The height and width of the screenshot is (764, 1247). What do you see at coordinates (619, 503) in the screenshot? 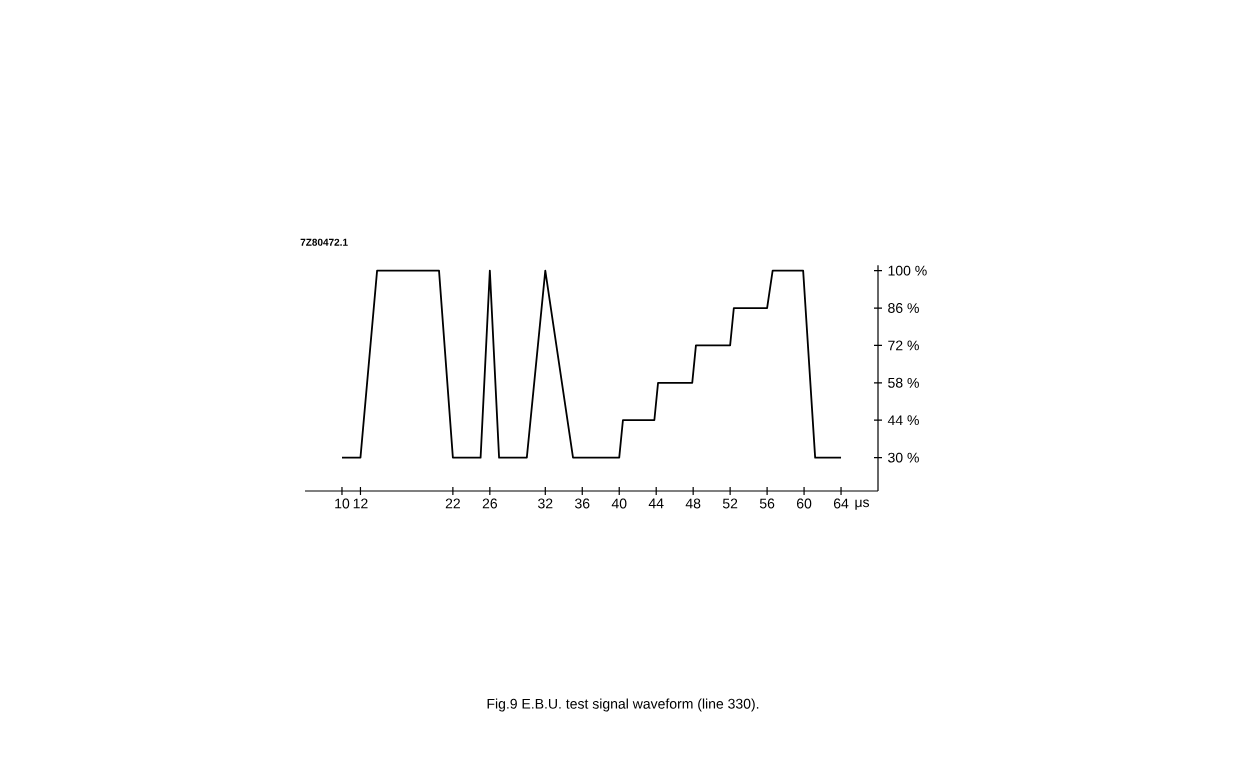
I see `x-tick-label: 40` at bounding box center [619, 503].